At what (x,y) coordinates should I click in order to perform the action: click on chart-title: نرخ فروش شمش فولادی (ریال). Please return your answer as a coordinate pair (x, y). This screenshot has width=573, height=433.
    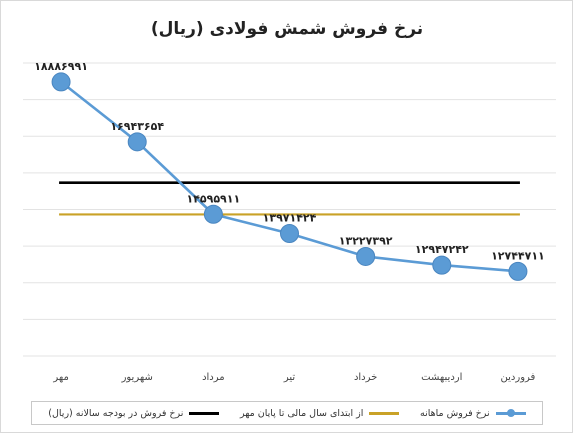
    Looking at the image, I should click on (287, 29).